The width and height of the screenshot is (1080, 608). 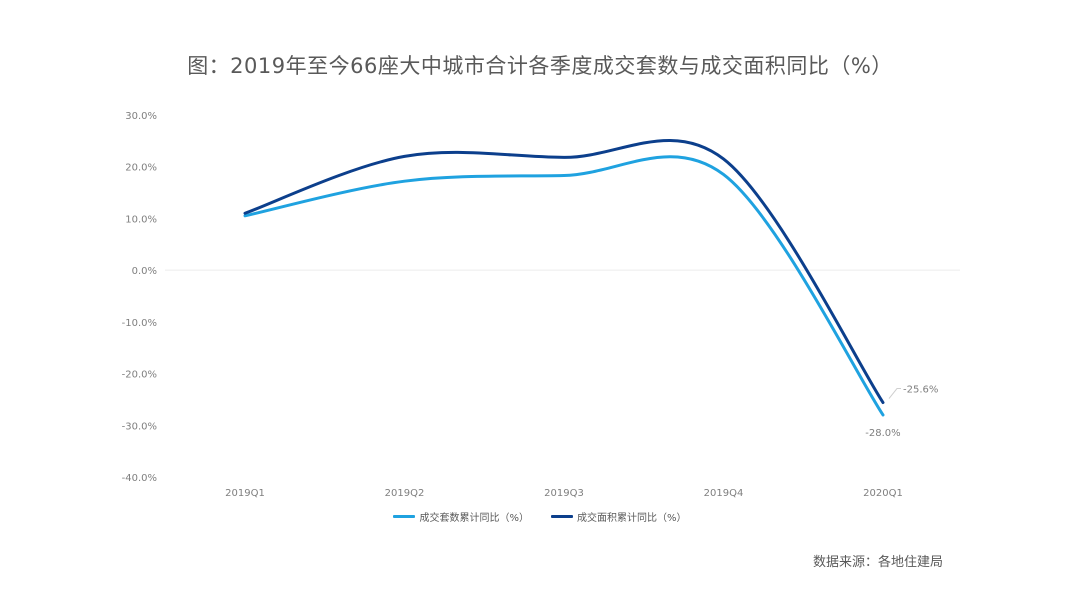 I want to click on x-tick-label: 2019Q2, so click(x=405, y=493).